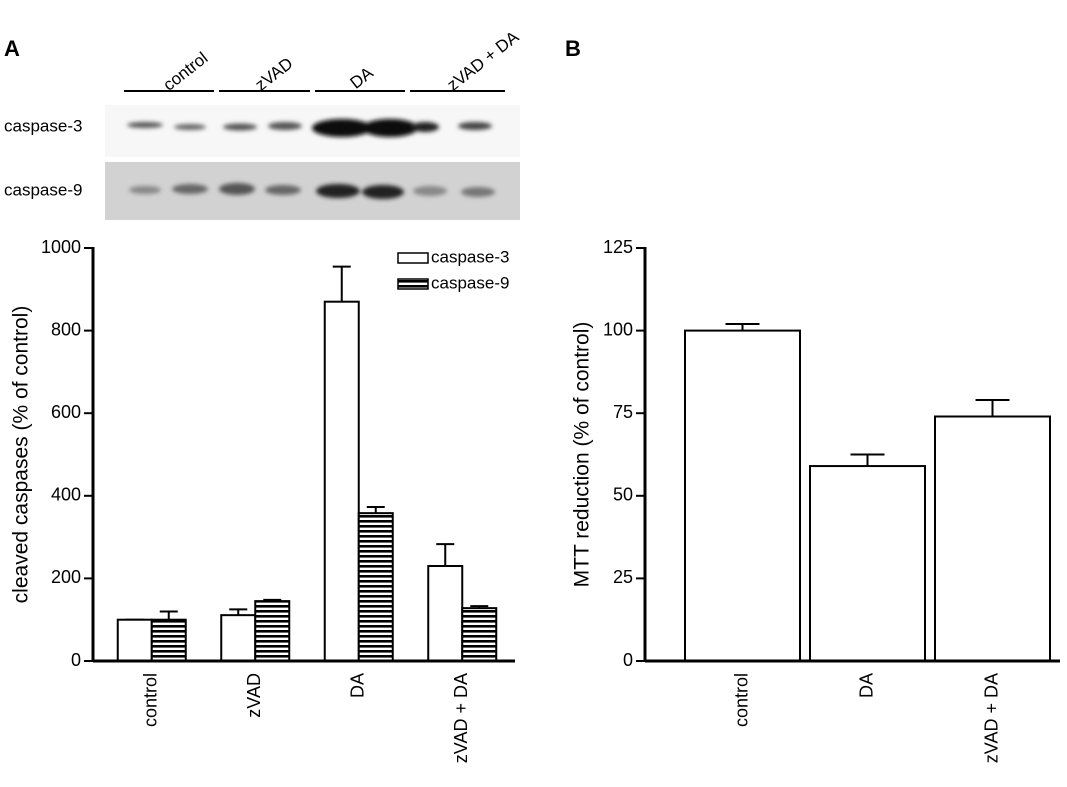 The image size is (1067, 787). Describe the element at coordinates (43, 189) in the screenshot. I see `blot-row-label: caspase-9` at that location.